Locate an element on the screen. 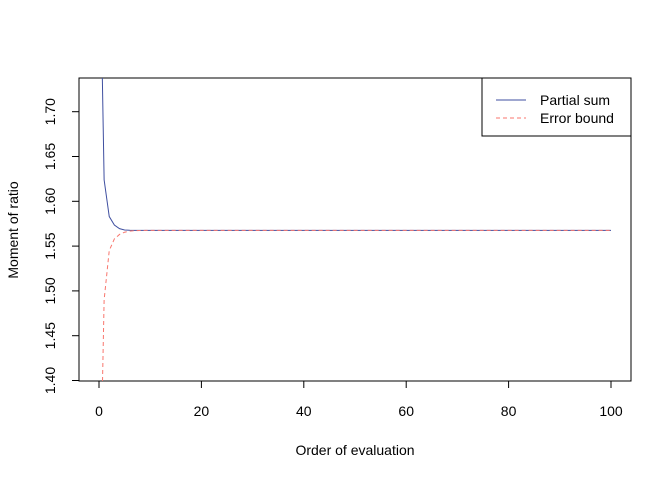 The image size is (672, 480). y-axis: 1.40 1.45 1.50 1.55 1.60 1.65 1.70 is located at coordinates (61, 246).